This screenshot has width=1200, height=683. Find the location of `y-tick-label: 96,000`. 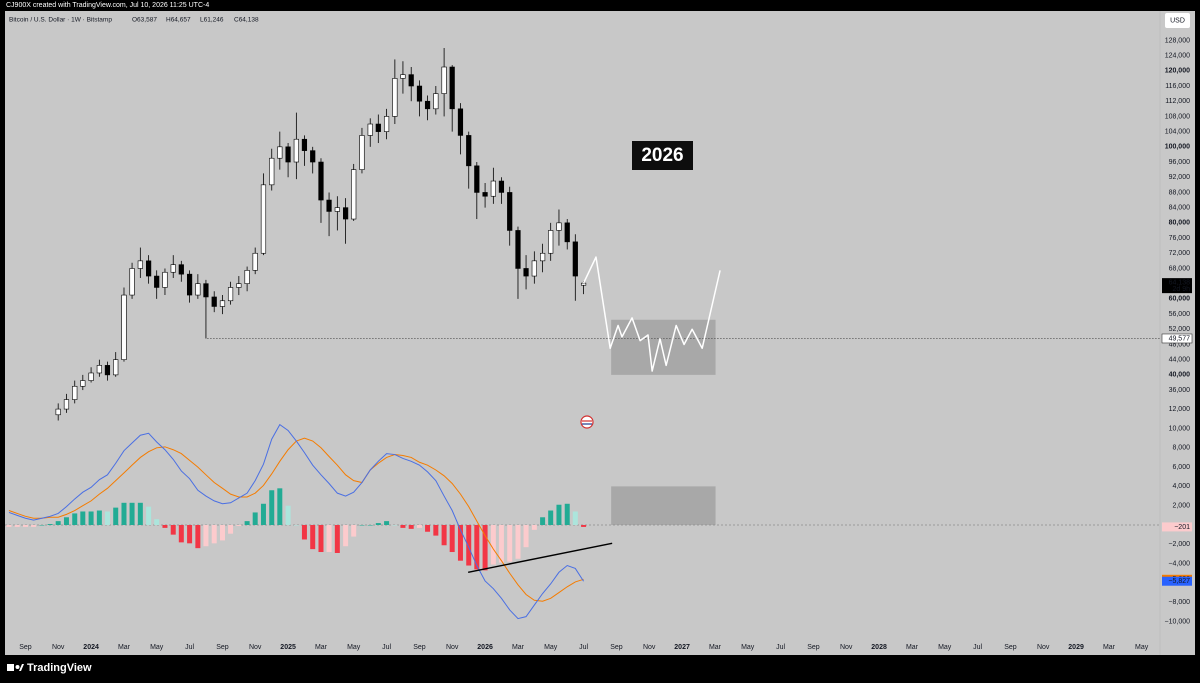

y-tick-label: 96,000 is located at coordinates (1180, 162).